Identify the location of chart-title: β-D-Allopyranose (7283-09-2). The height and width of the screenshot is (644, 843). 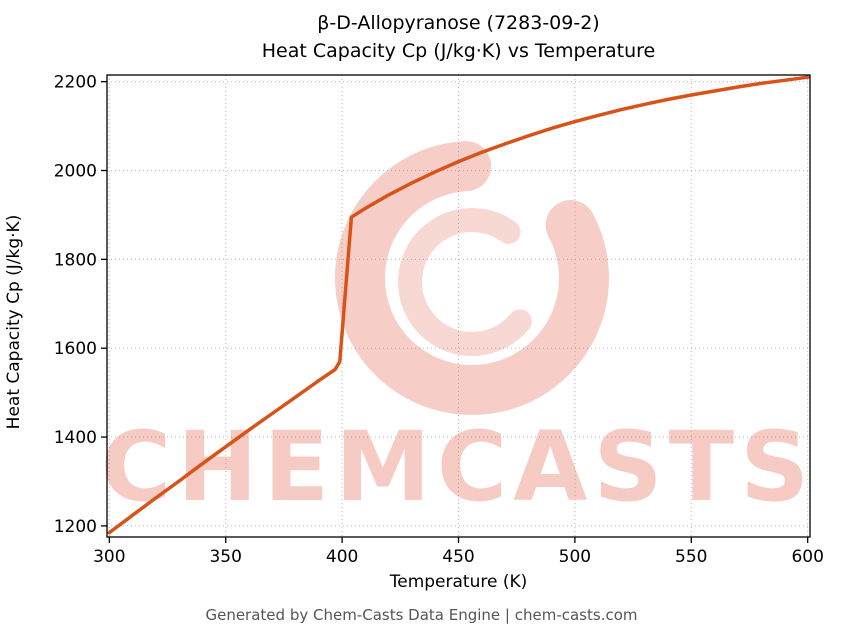
(458, 23).